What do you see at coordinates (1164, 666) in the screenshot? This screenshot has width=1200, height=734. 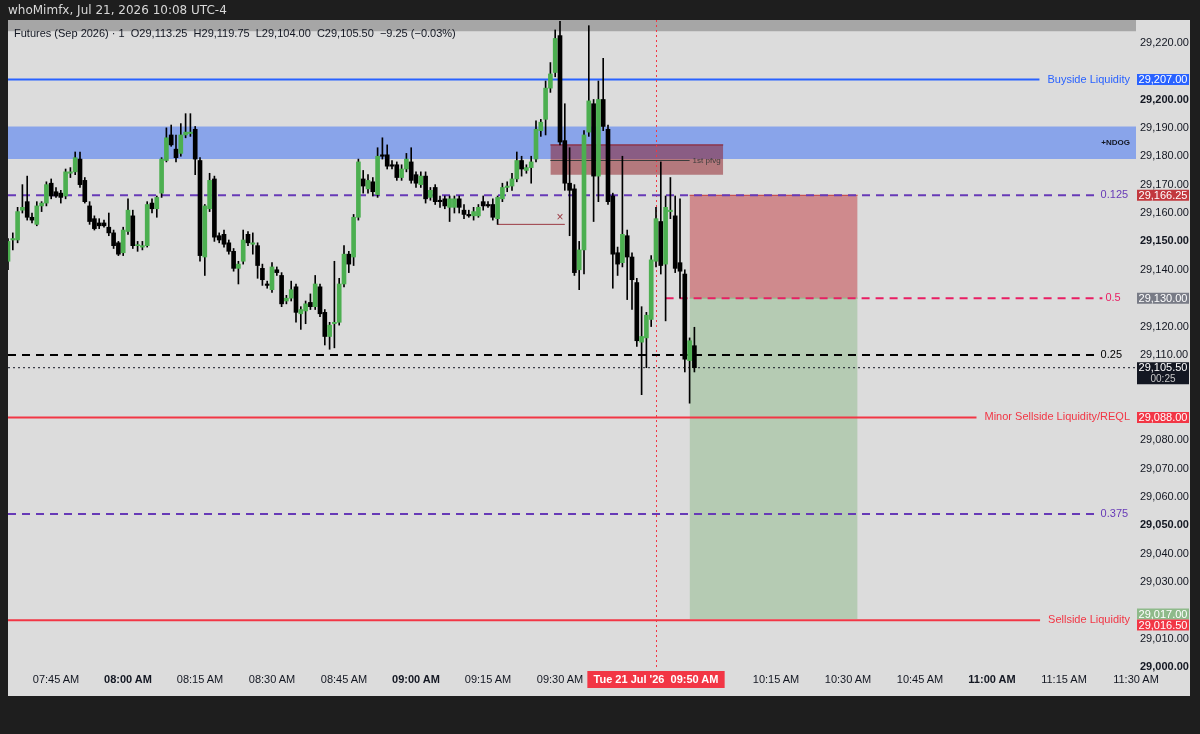 I see `y-tick-label: 29,000.00` at bounding box center [1164, 666].